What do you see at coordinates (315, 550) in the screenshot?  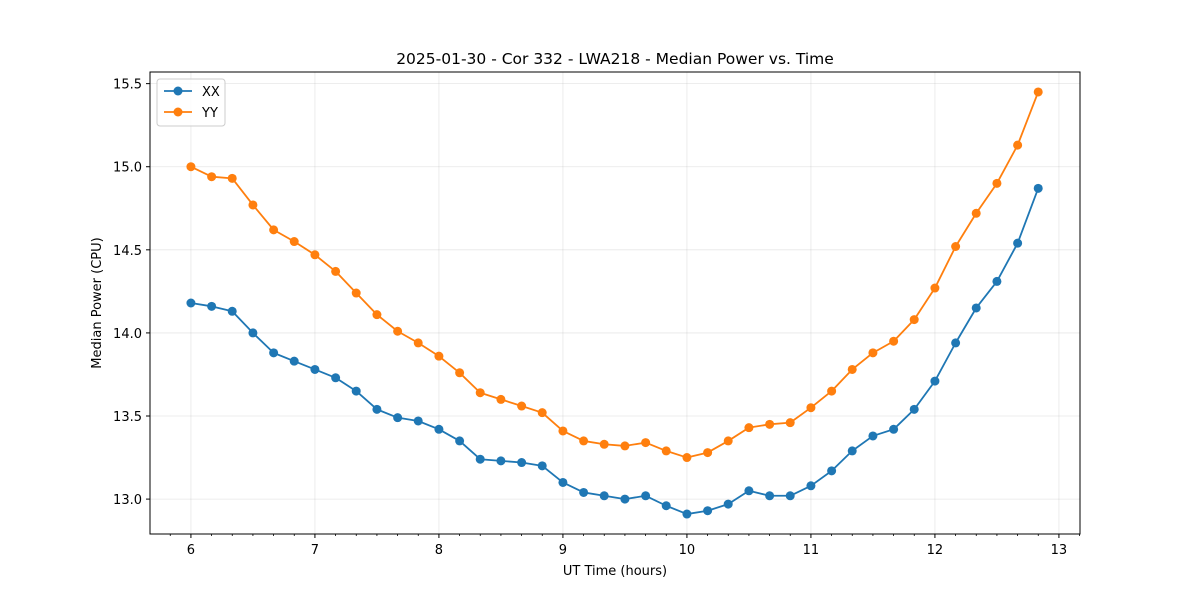 I see `x-tick-label: 7` at bounding box center [315, 550].